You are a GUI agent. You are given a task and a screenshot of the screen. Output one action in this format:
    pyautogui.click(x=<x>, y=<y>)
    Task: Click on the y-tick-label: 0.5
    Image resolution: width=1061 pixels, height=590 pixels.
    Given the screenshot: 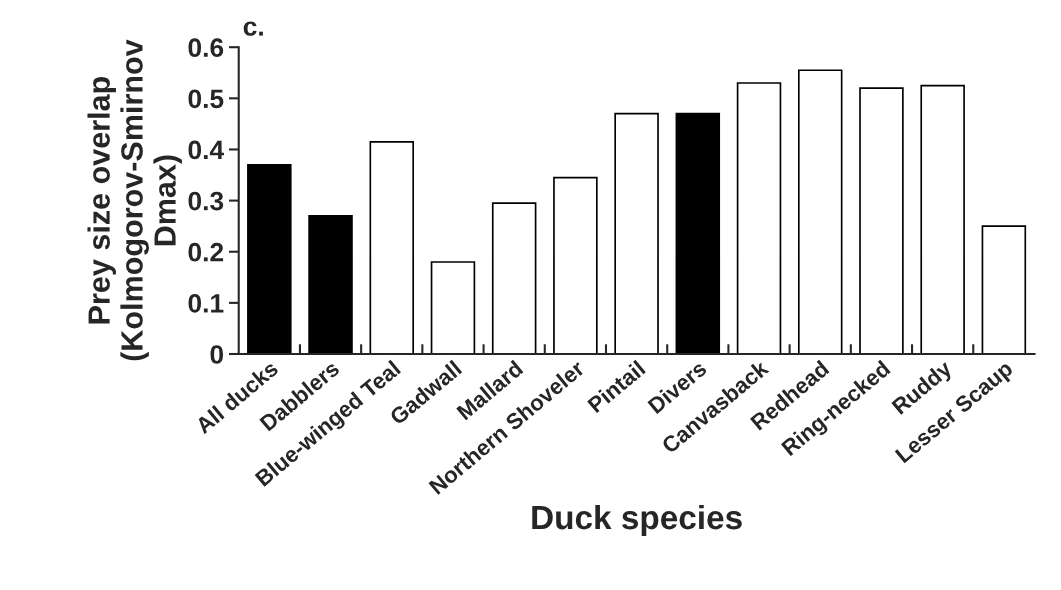 What is the action you would take?
    pyautogui.click(x=206, y=99)
    